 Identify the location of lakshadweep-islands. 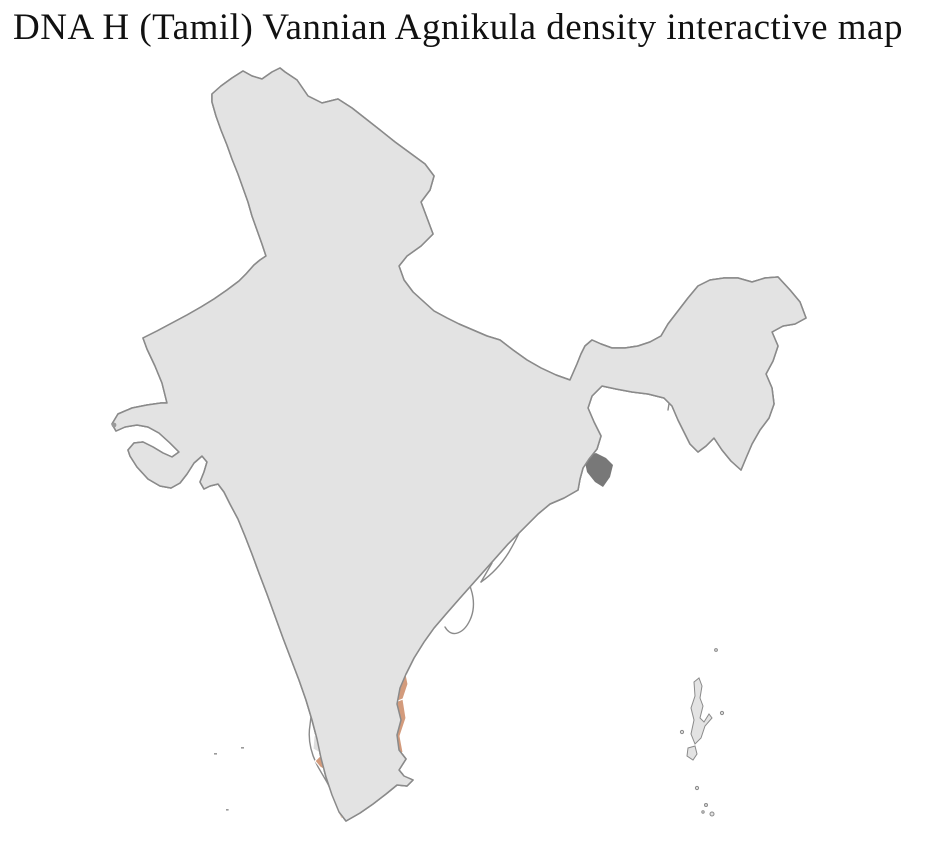
(229, 779).